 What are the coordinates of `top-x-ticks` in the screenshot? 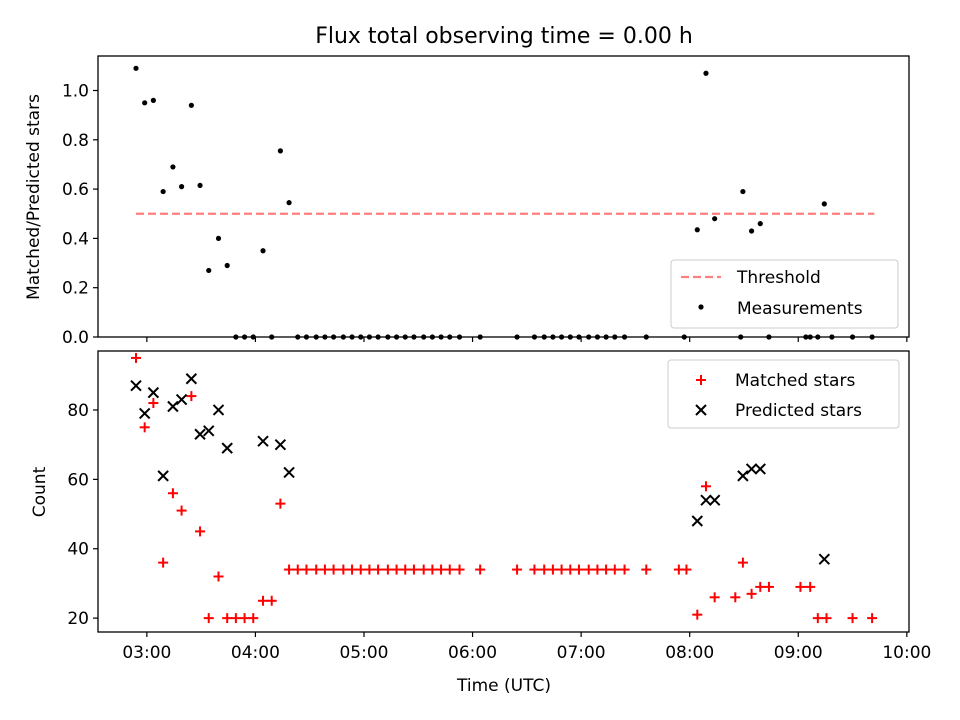 It's located at (527, 339).